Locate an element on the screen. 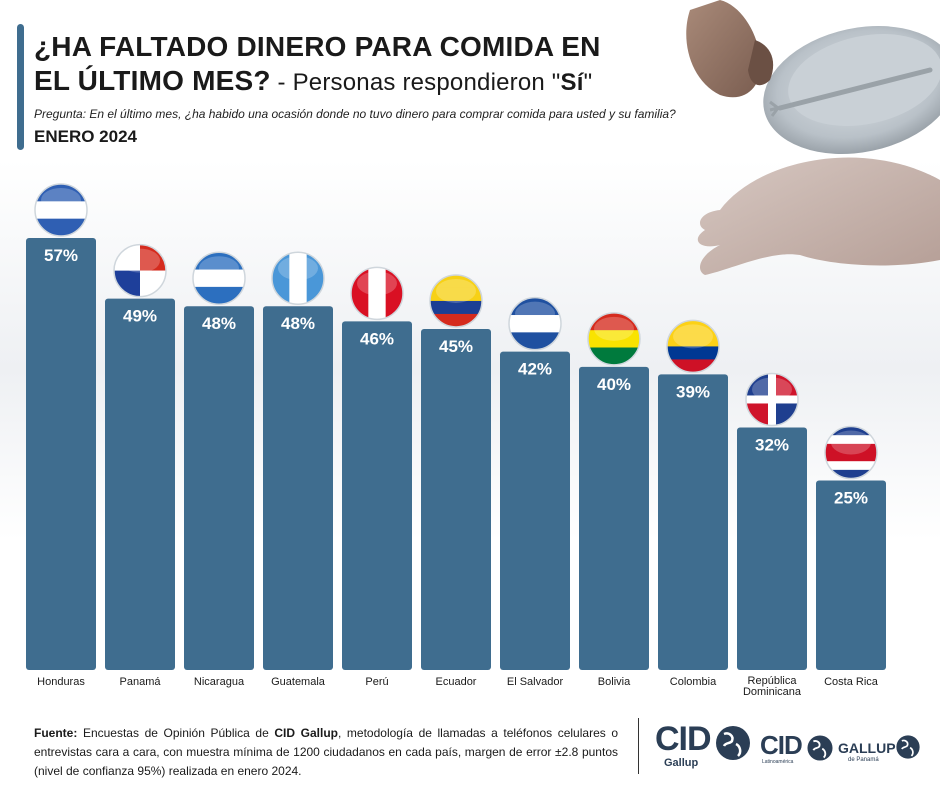 This screenshot has height=788, width=940. cid-gallup-logo: CID is located at coordinates (683, 739).